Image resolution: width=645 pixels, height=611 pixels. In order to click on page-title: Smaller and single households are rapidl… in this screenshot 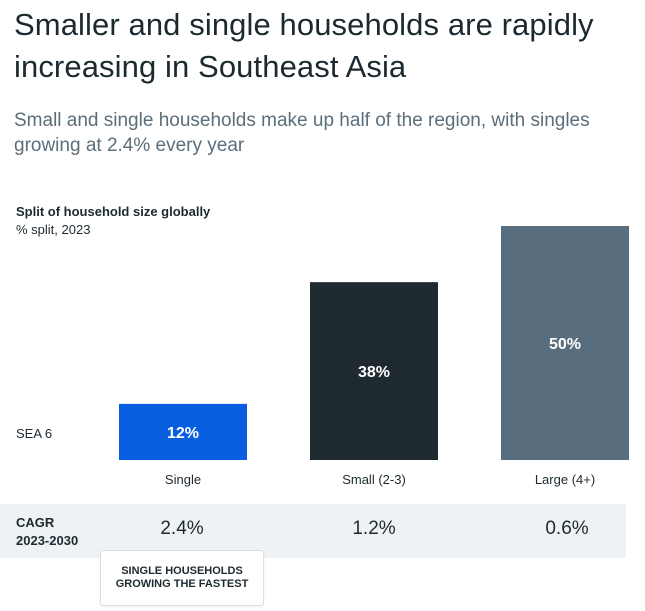, I will do `click(304, 45)`.